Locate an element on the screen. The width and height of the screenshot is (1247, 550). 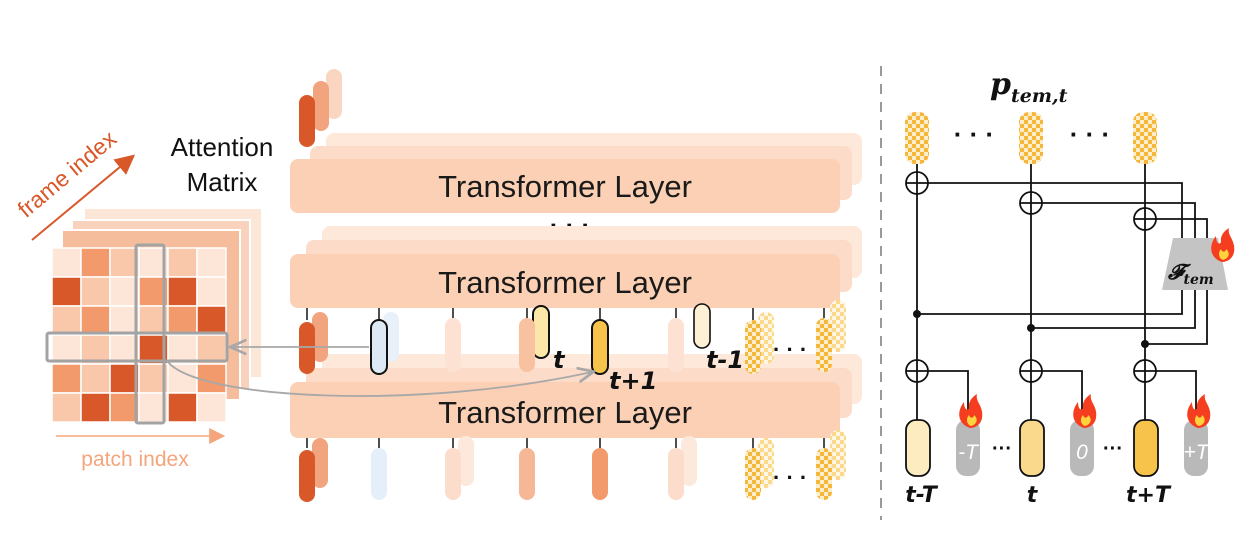
attention-title-line2: Matrix is located at coordinates (222, 182).